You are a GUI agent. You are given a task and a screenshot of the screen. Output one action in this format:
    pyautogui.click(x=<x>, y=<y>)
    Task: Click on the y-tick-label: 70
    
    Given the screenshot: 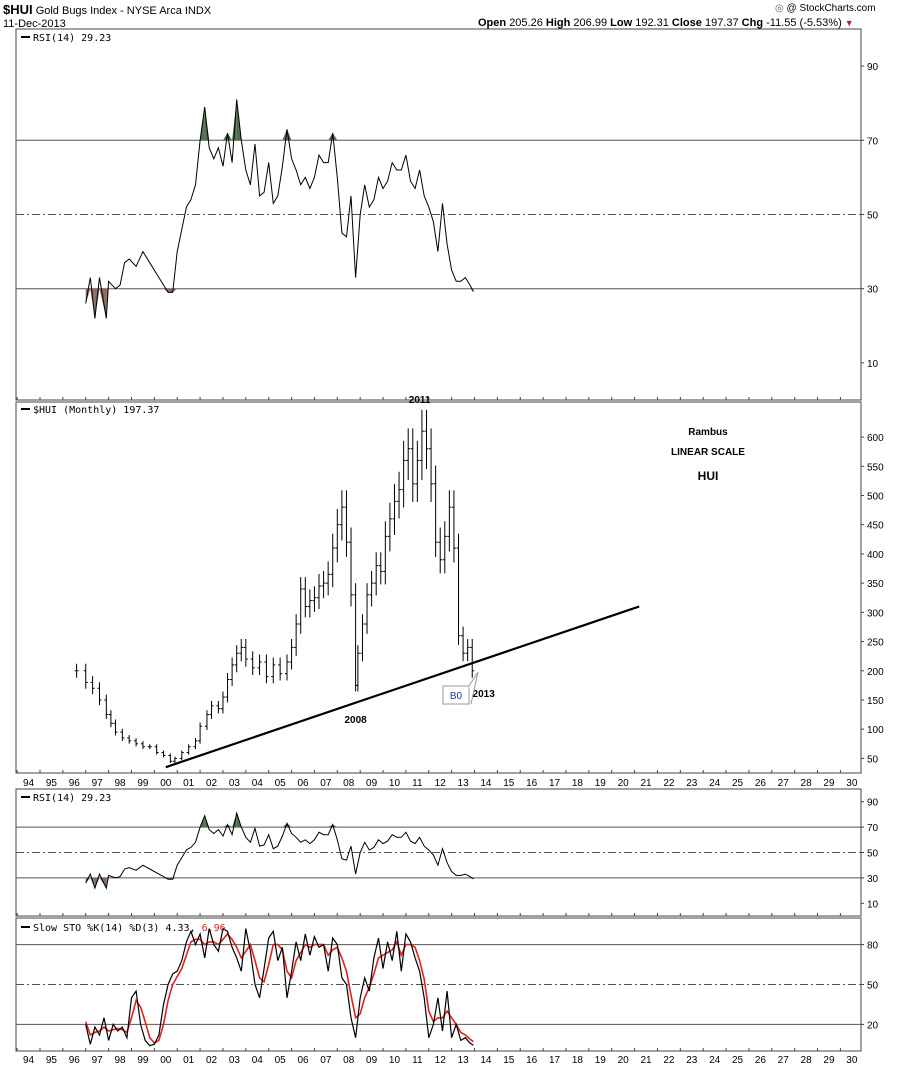 What is the action you would take?
    pyautogui.click(x=873, y=141)
    